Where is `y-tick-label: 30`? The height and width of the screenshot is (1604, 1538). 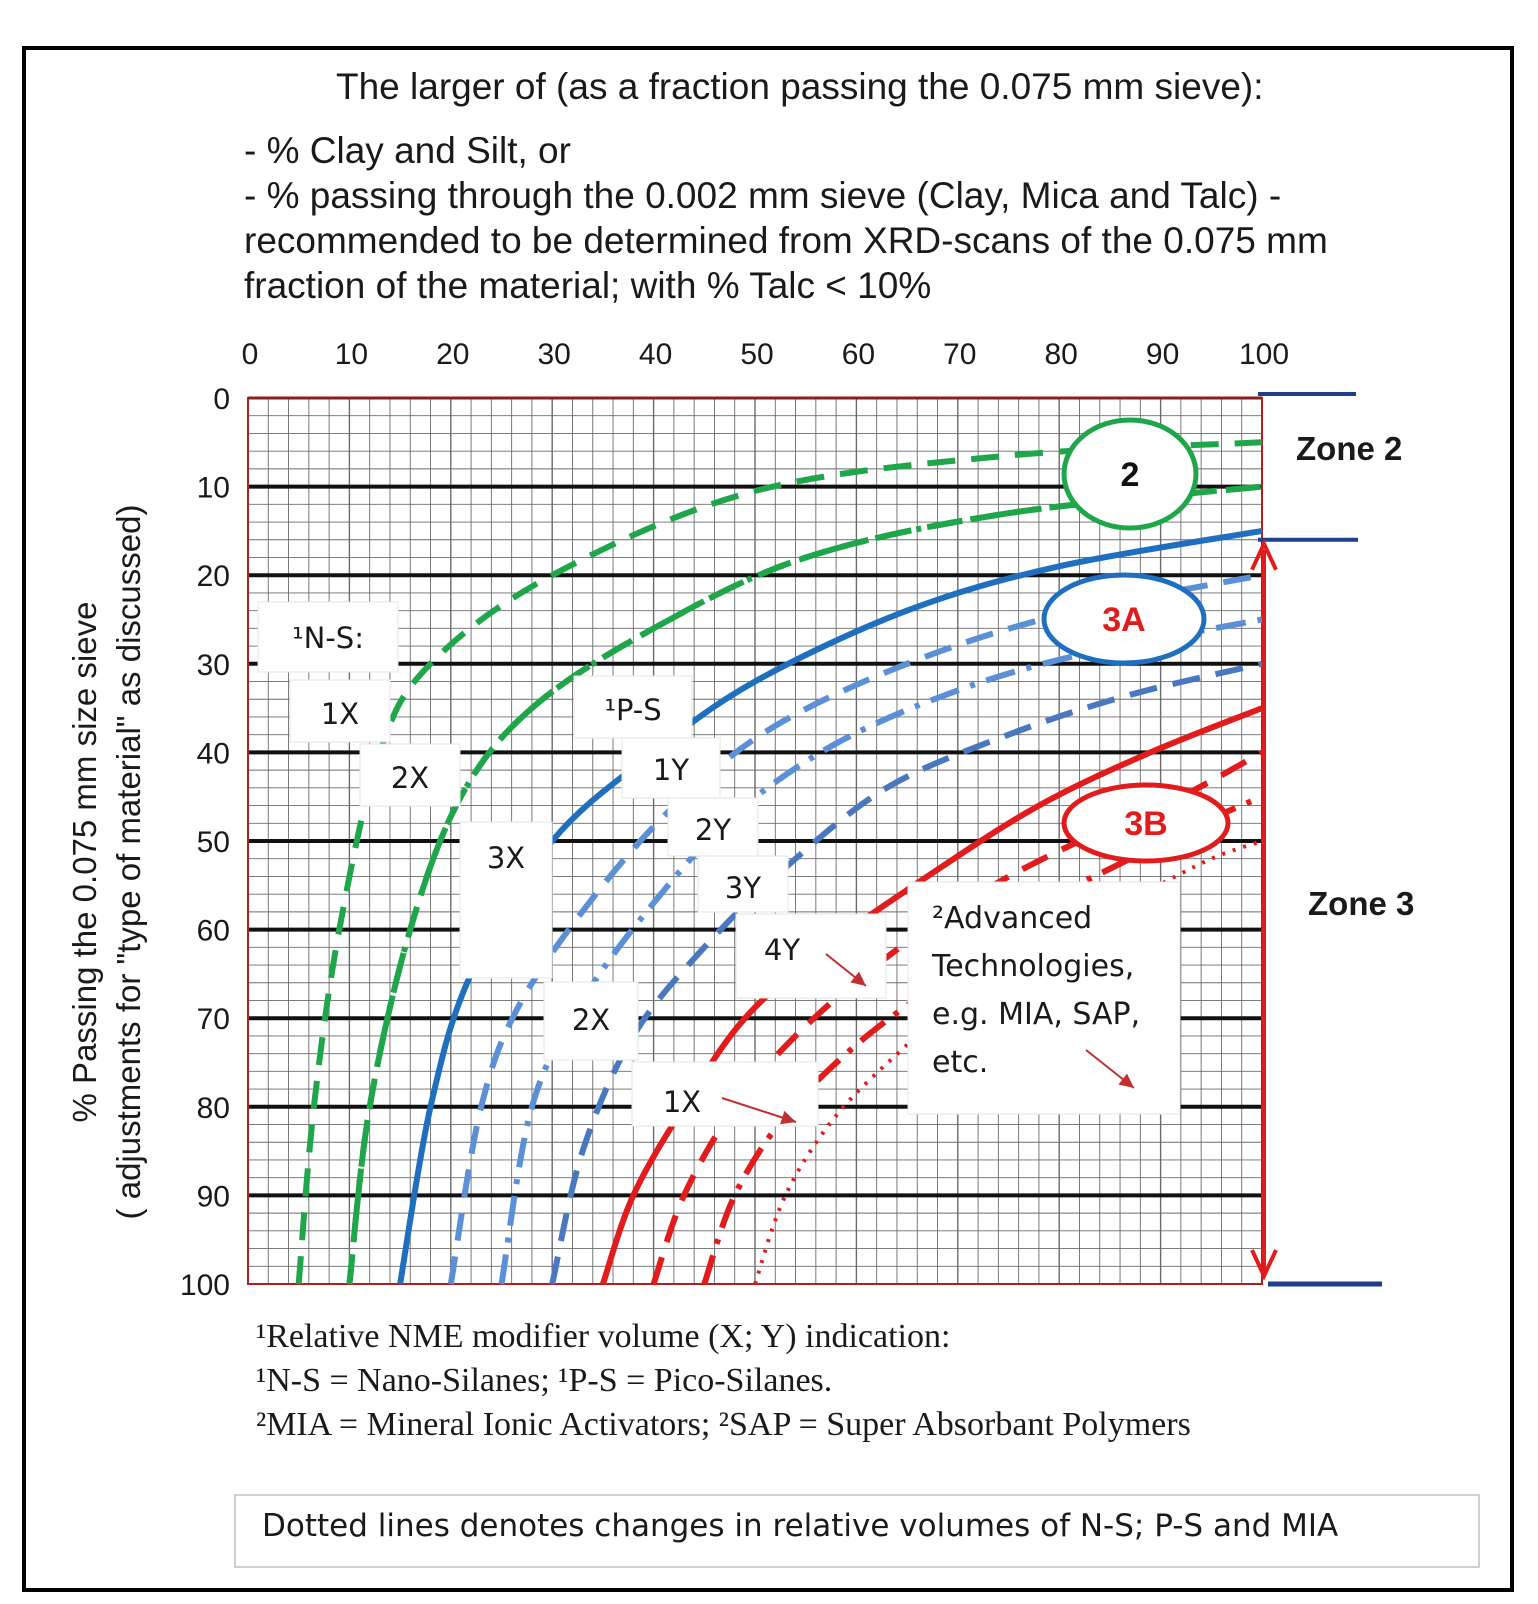 y-tick-label: 30 is located at coordinates (213, 665).